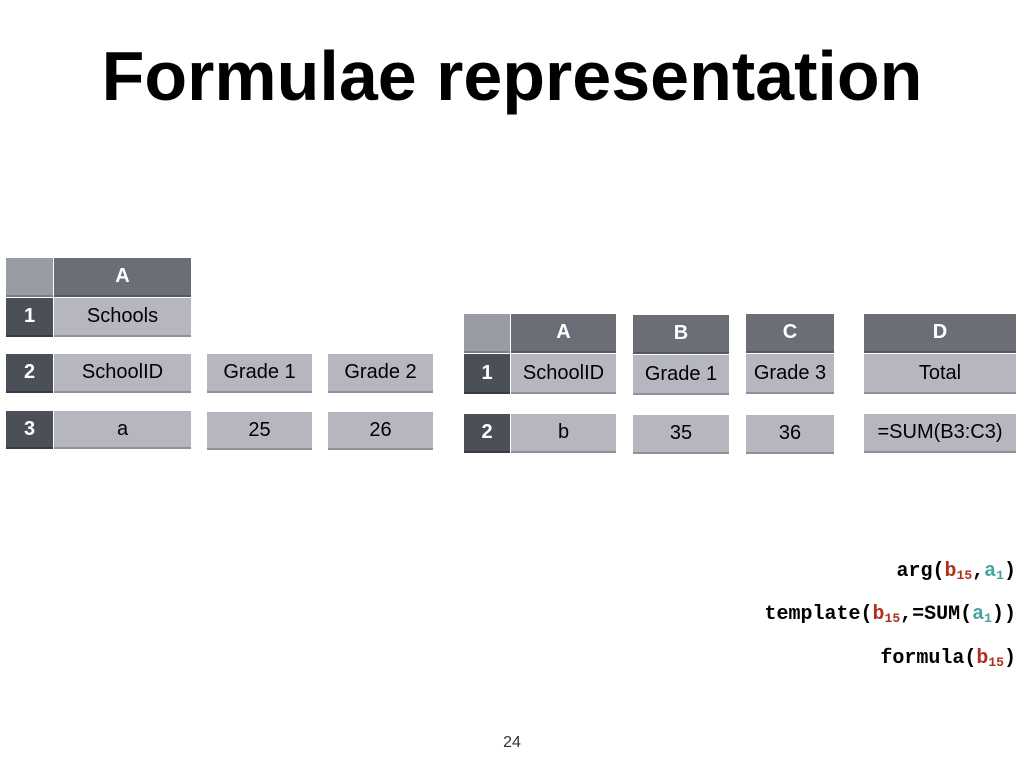 The height and width of the screenshot is (768, 1024). What do you see at coordinates (563, 374) in the screenshot?
I see `cell-a1: SchoolID` at bounding box center [563, 374].